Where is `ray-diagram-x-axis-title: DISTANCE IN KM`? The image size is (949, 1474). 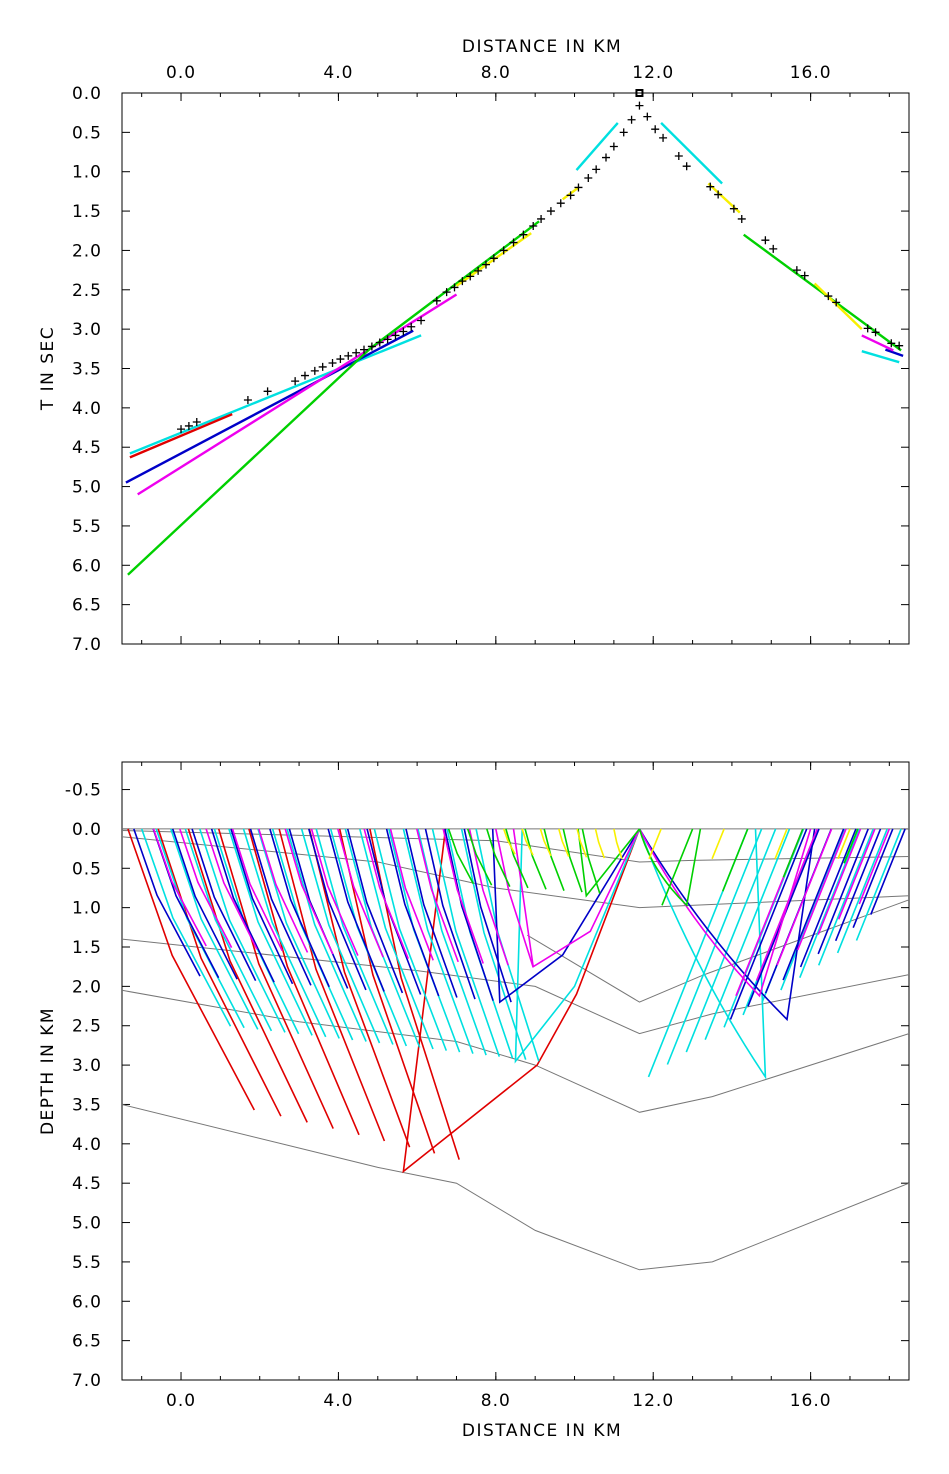 ray-diagram-x-axis-title: DISTANCE IN KM is located at coordinates (542, 1431).